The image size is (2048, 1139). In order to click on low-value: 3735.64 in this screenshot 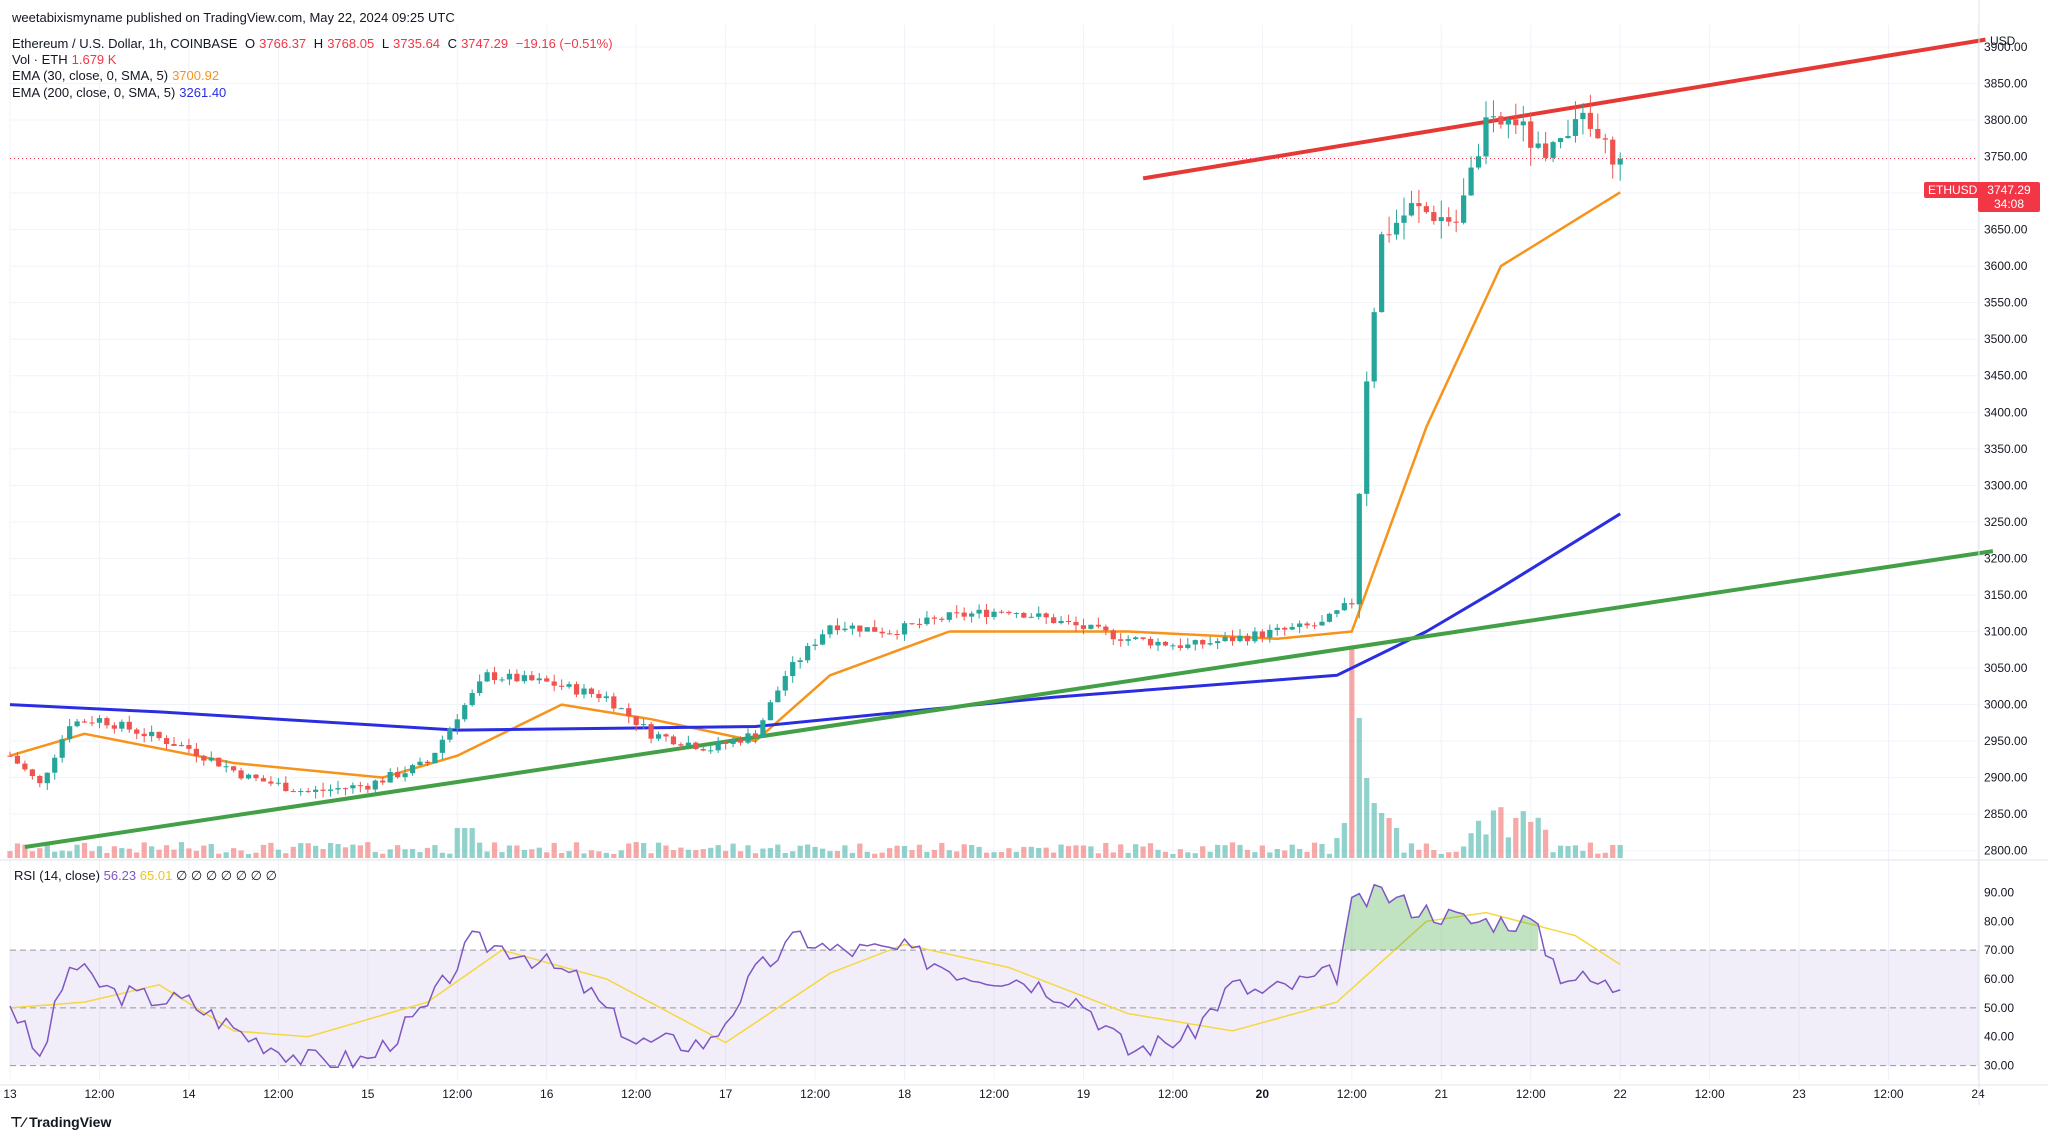, I will do `click(417, 43)`.